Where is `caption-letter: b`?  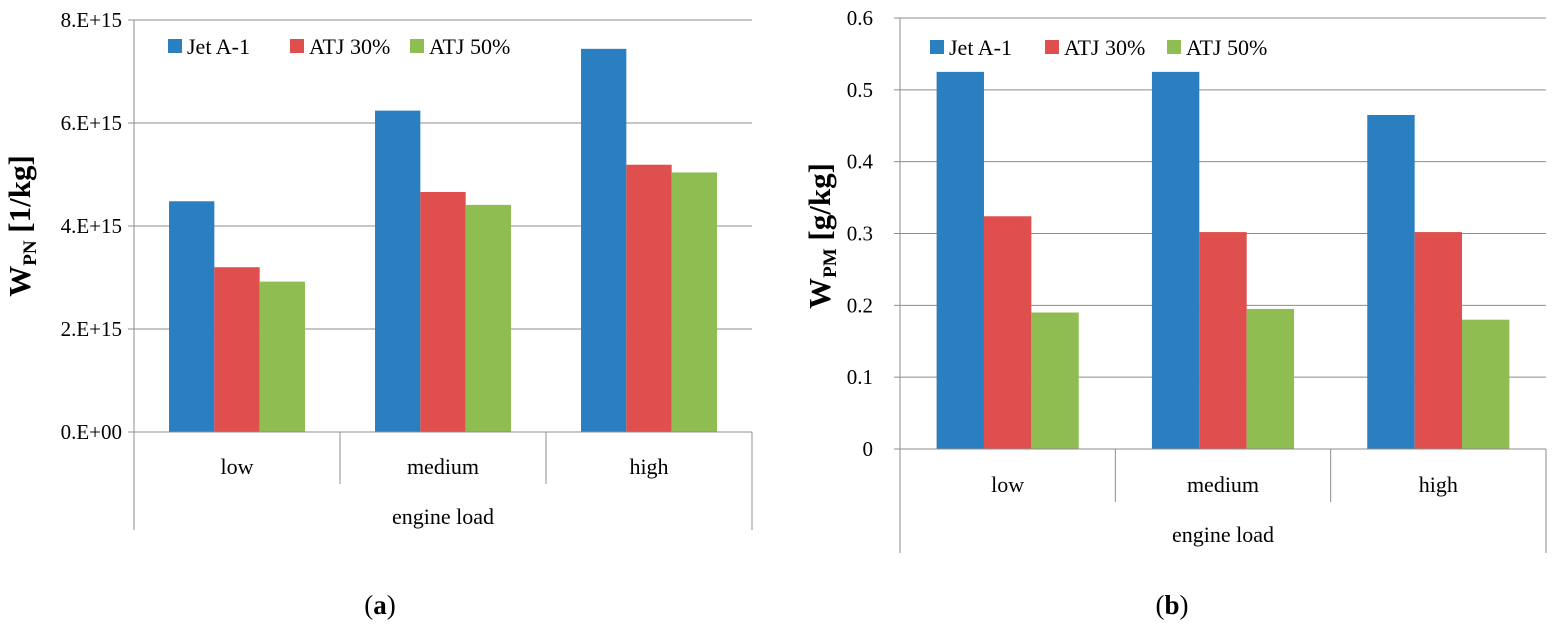
caption-letter: b is located at coordinates (1171, 605).